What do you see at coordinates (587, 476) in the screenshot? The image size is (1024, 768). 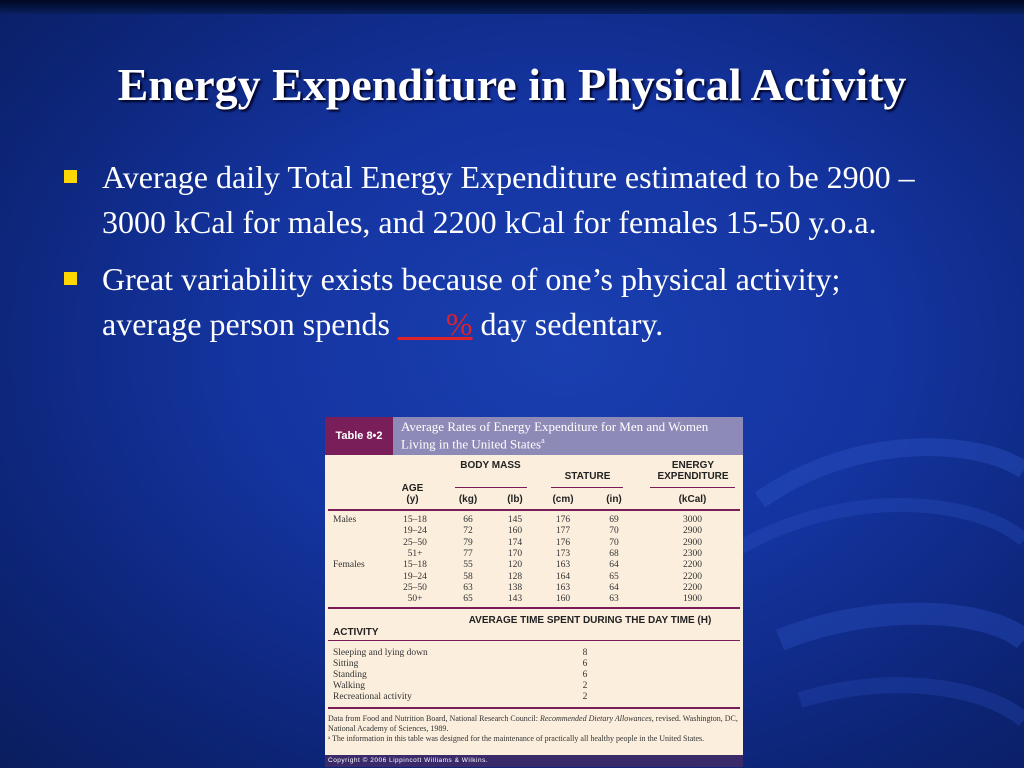 I see `stature-header: STATURE` at bounding box center [587, 476].